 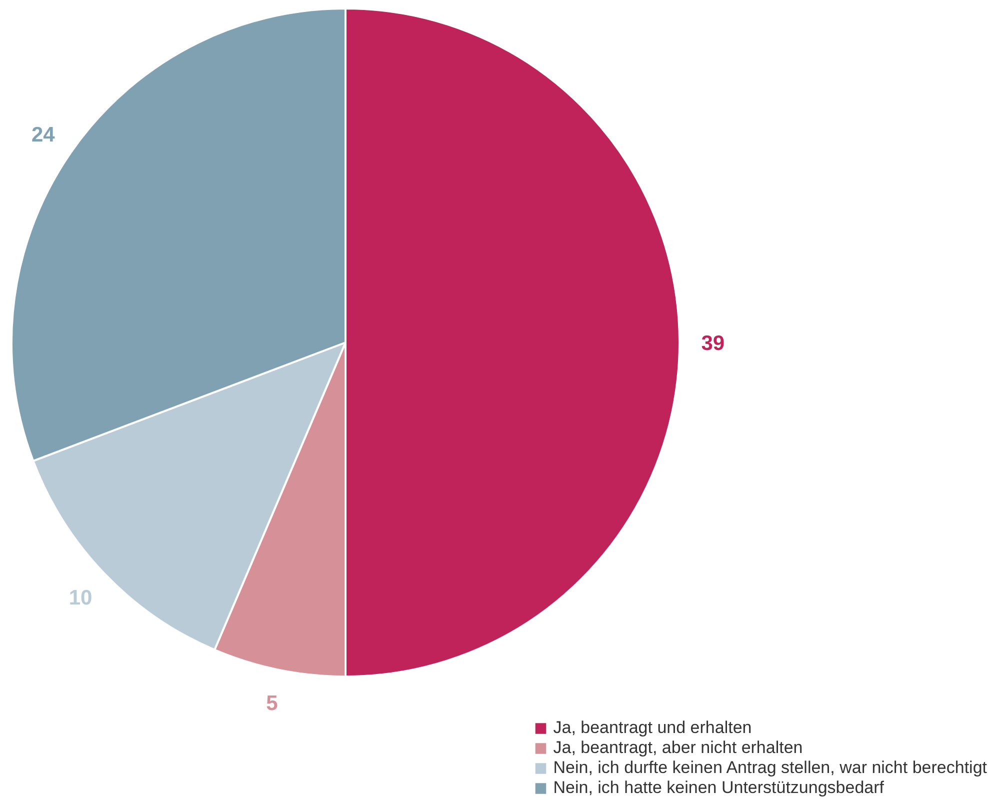 I want to click on legend-label: Ja, beantragt, aber nicht erhalten, so click(x=678, y=748).